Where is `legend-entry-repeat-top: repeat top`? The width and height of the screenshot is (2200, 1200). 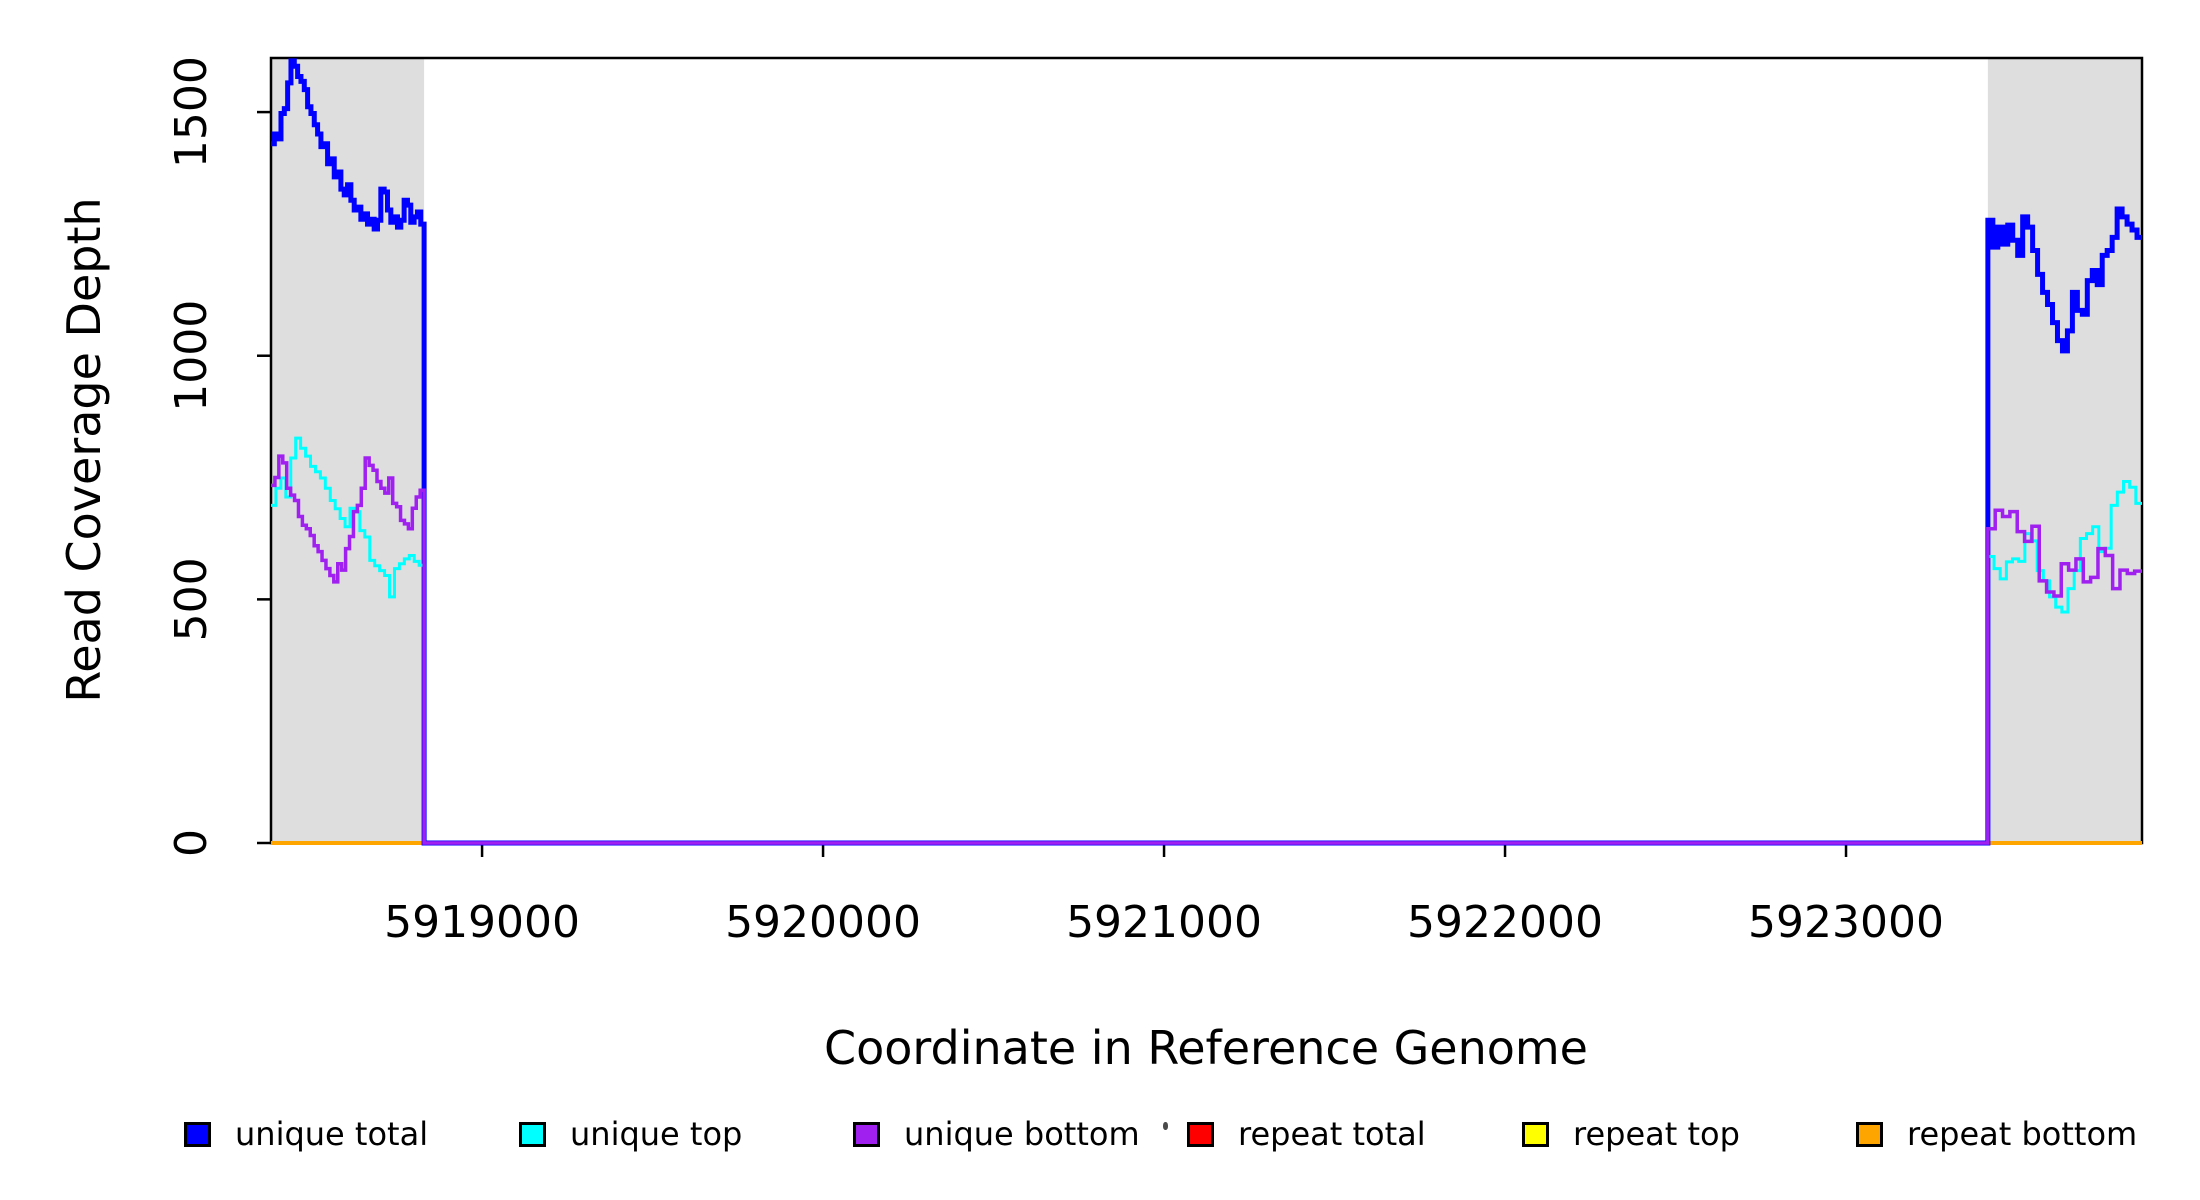
legend-entry-repeat-top: repeat top is located at coordinates (1631, 1134).